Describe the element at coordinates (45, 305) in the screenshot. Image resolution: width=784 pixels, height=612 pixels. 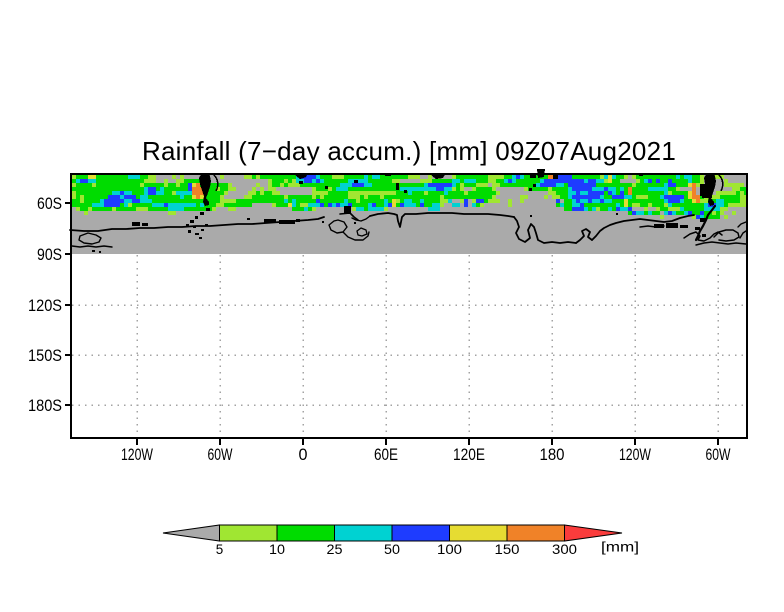
I see `svg-text: 120S` at that location.